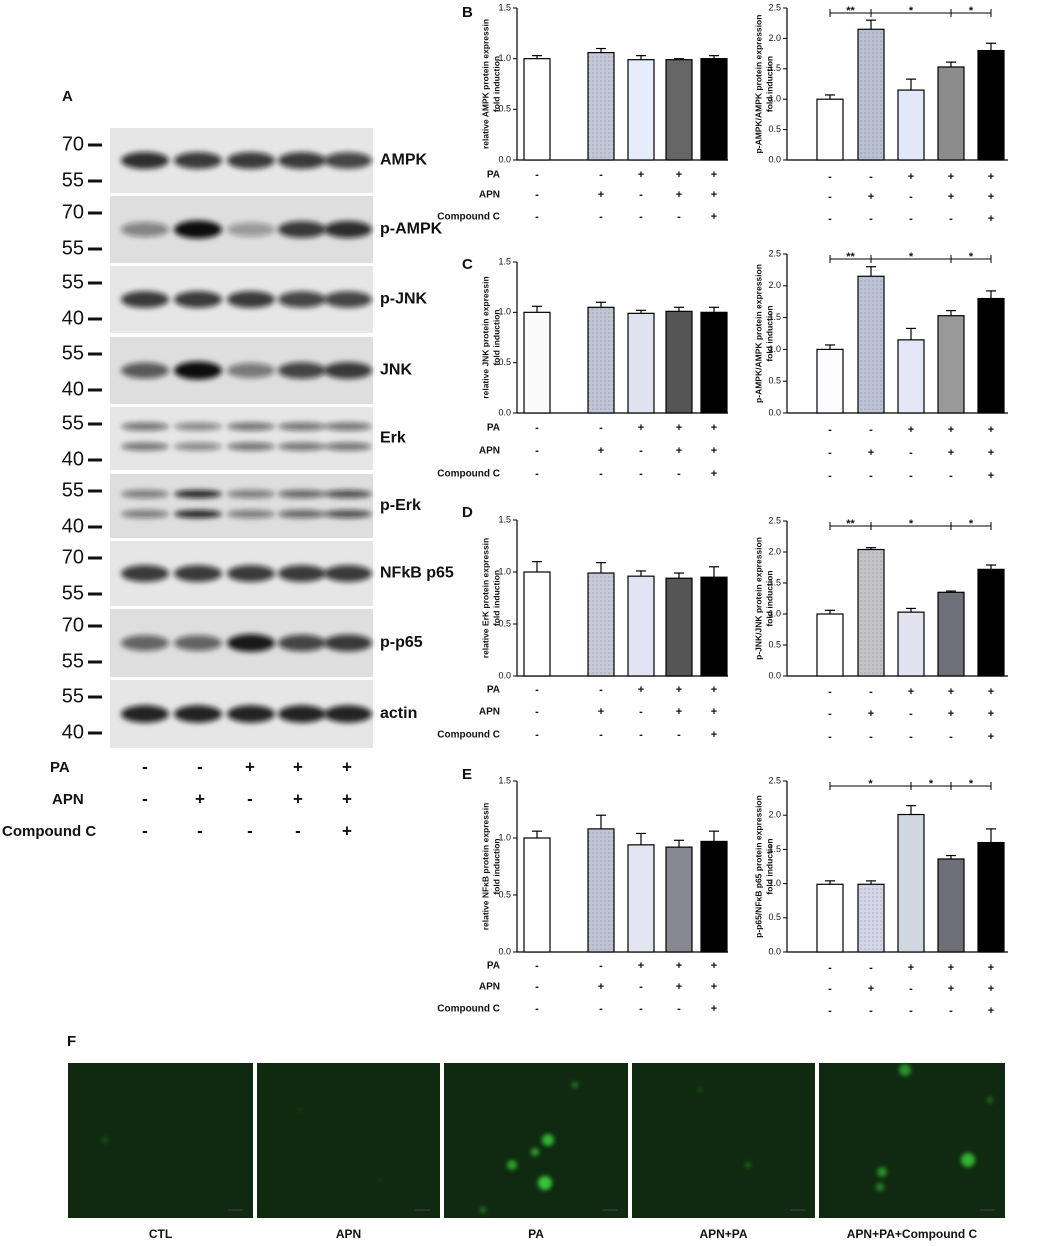  Describe the element at coordinates (485, 84) in the screenshot. I see `y-axis-label: relative AMPK protein expressin` at that location.